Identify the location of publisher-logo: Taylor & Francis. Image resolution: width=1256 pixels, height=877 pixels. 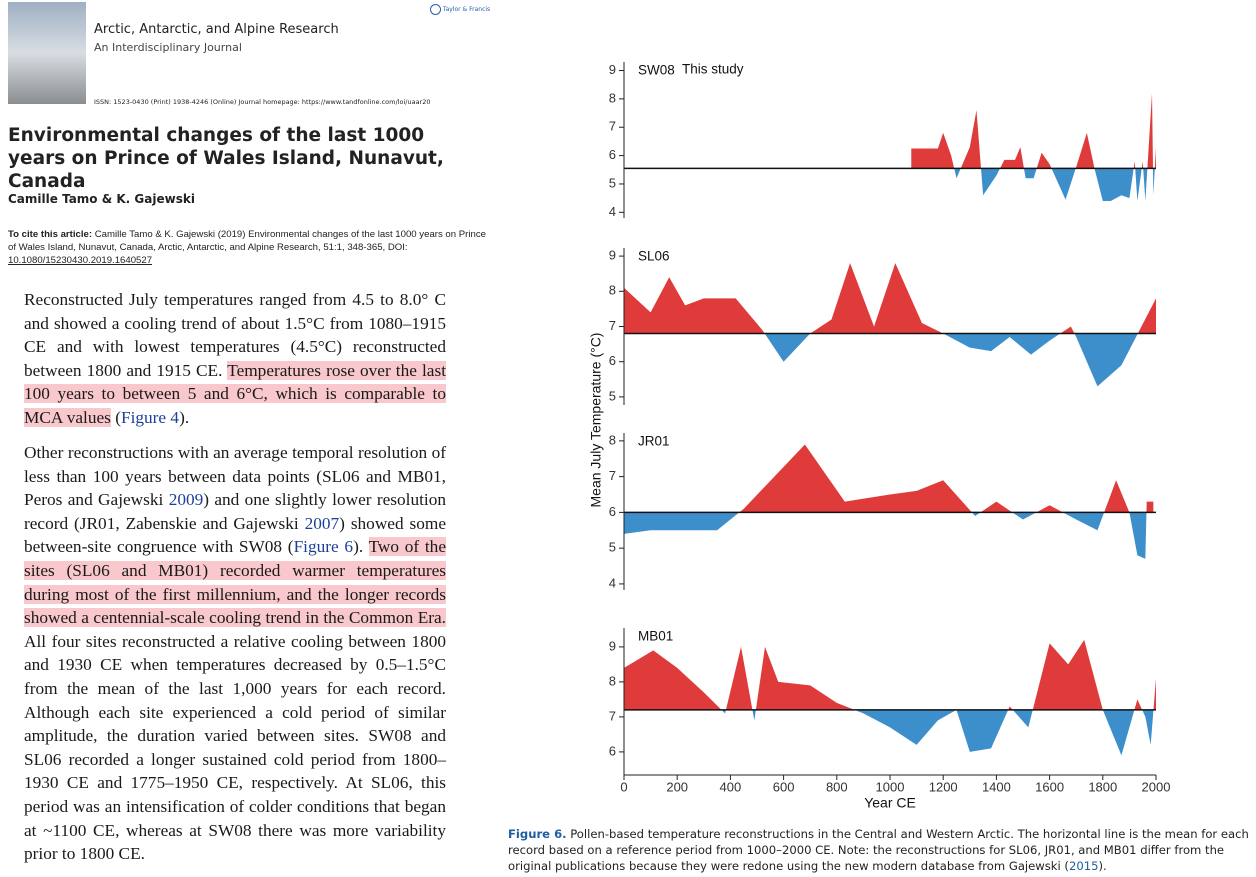
(460, 9).